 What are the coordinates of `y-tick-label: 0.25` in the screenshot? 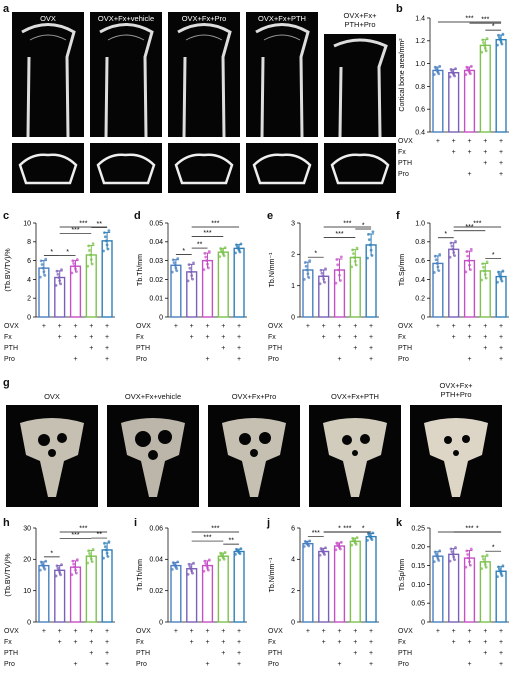 It's located at (418, 528).